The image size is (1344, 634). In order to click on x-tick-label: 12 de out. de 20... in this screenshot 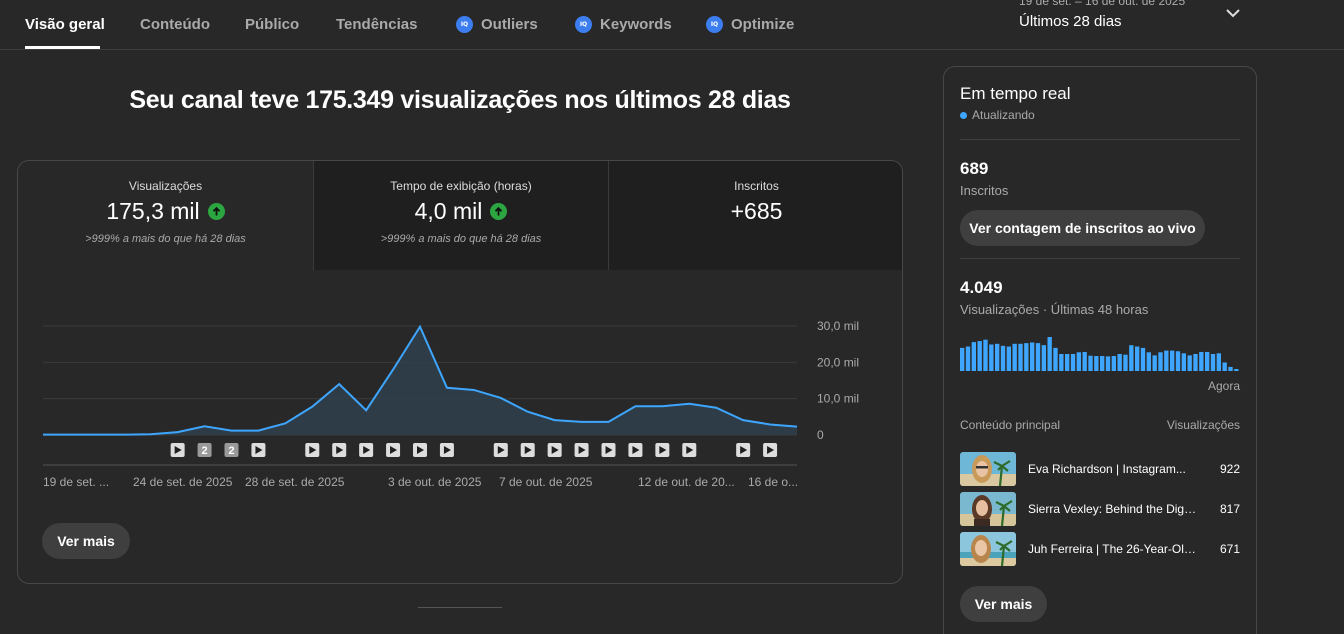, I will do `click(686, 482)`.